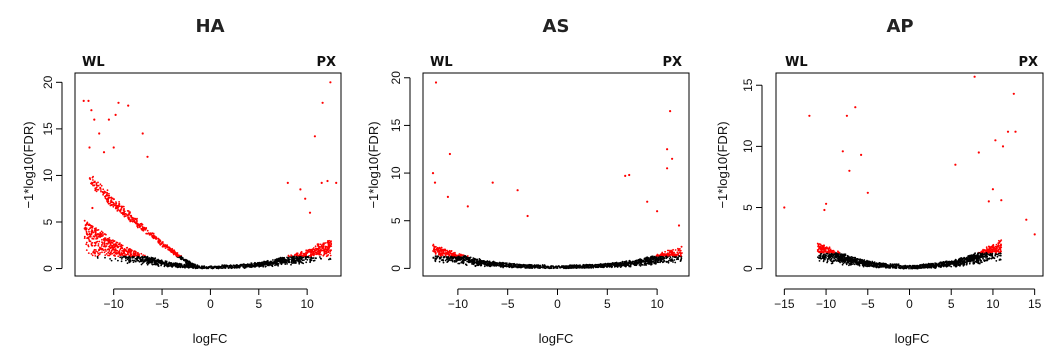 Image resolution: width=1045 pixels, height=349 pixels. What do you see at coordinates (326, 62) in the screenshot?
I see `corner-label-right: PX` at bounding box center [326, 62].